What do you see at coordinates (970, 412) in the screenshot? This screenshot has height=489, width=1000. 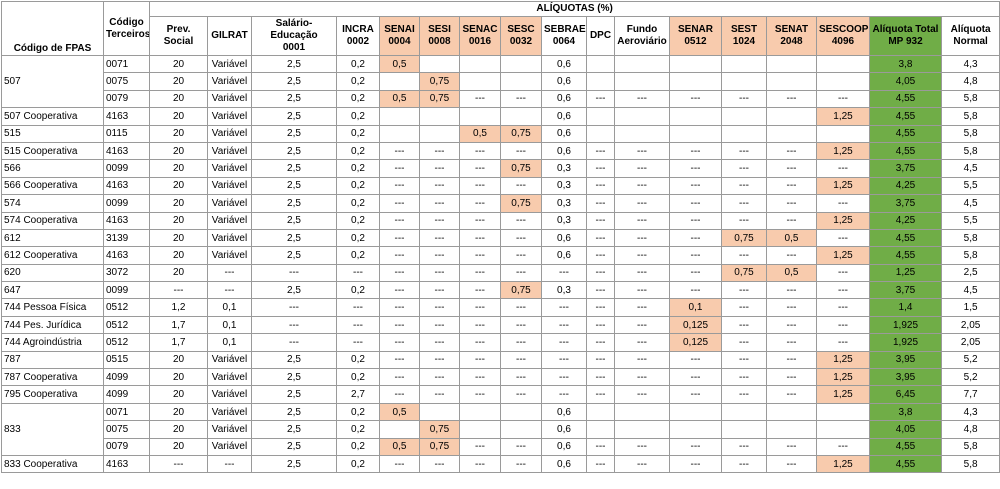 I see `cell: 4,3` at bounding box center [970, 412].